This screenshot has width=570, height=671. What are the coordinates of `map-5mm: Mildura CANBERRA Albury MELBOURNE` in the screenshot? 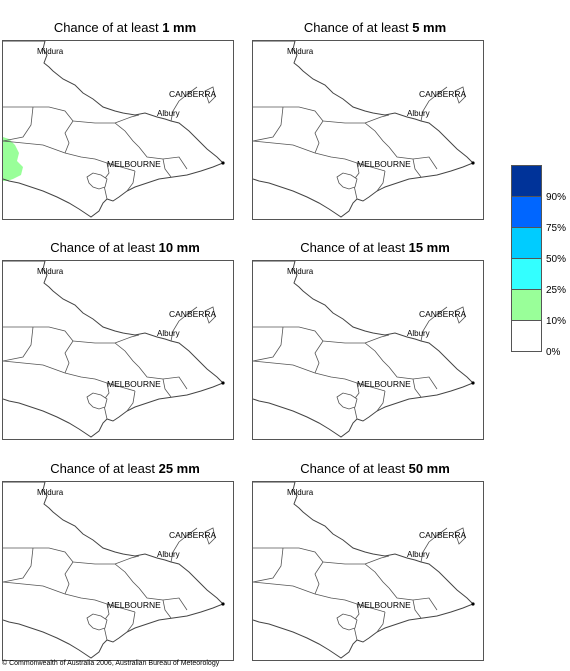 It's located at (368, 130).